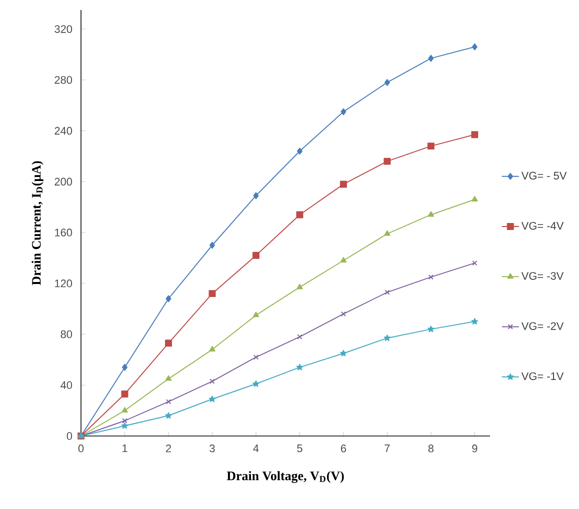 The width and height of the screenshot is (579, 509). Describe the element at coordinates (81, 448) in the screenshot. I see `x-tick-label: 0` at that location.